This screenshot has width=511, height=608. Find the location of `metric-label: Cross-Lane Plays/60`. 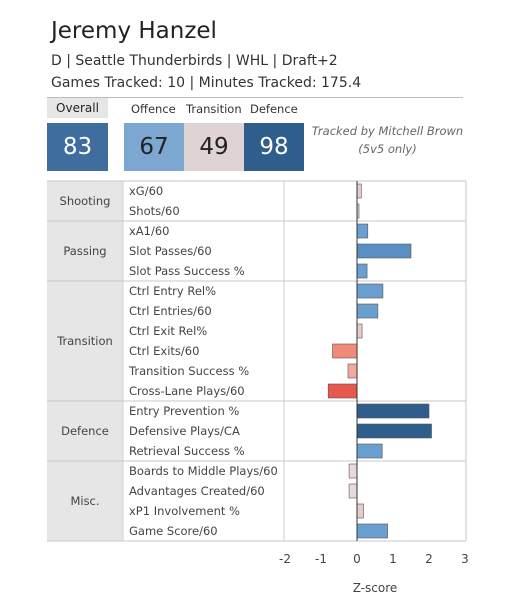

metric-label: Cross-Lane Plays/60 is located at coordinates (187, 391).